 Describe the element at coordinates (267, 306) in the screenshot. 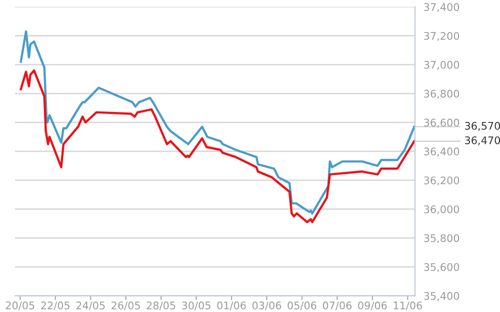

I see `x-tick-label: 03/06` at that location.